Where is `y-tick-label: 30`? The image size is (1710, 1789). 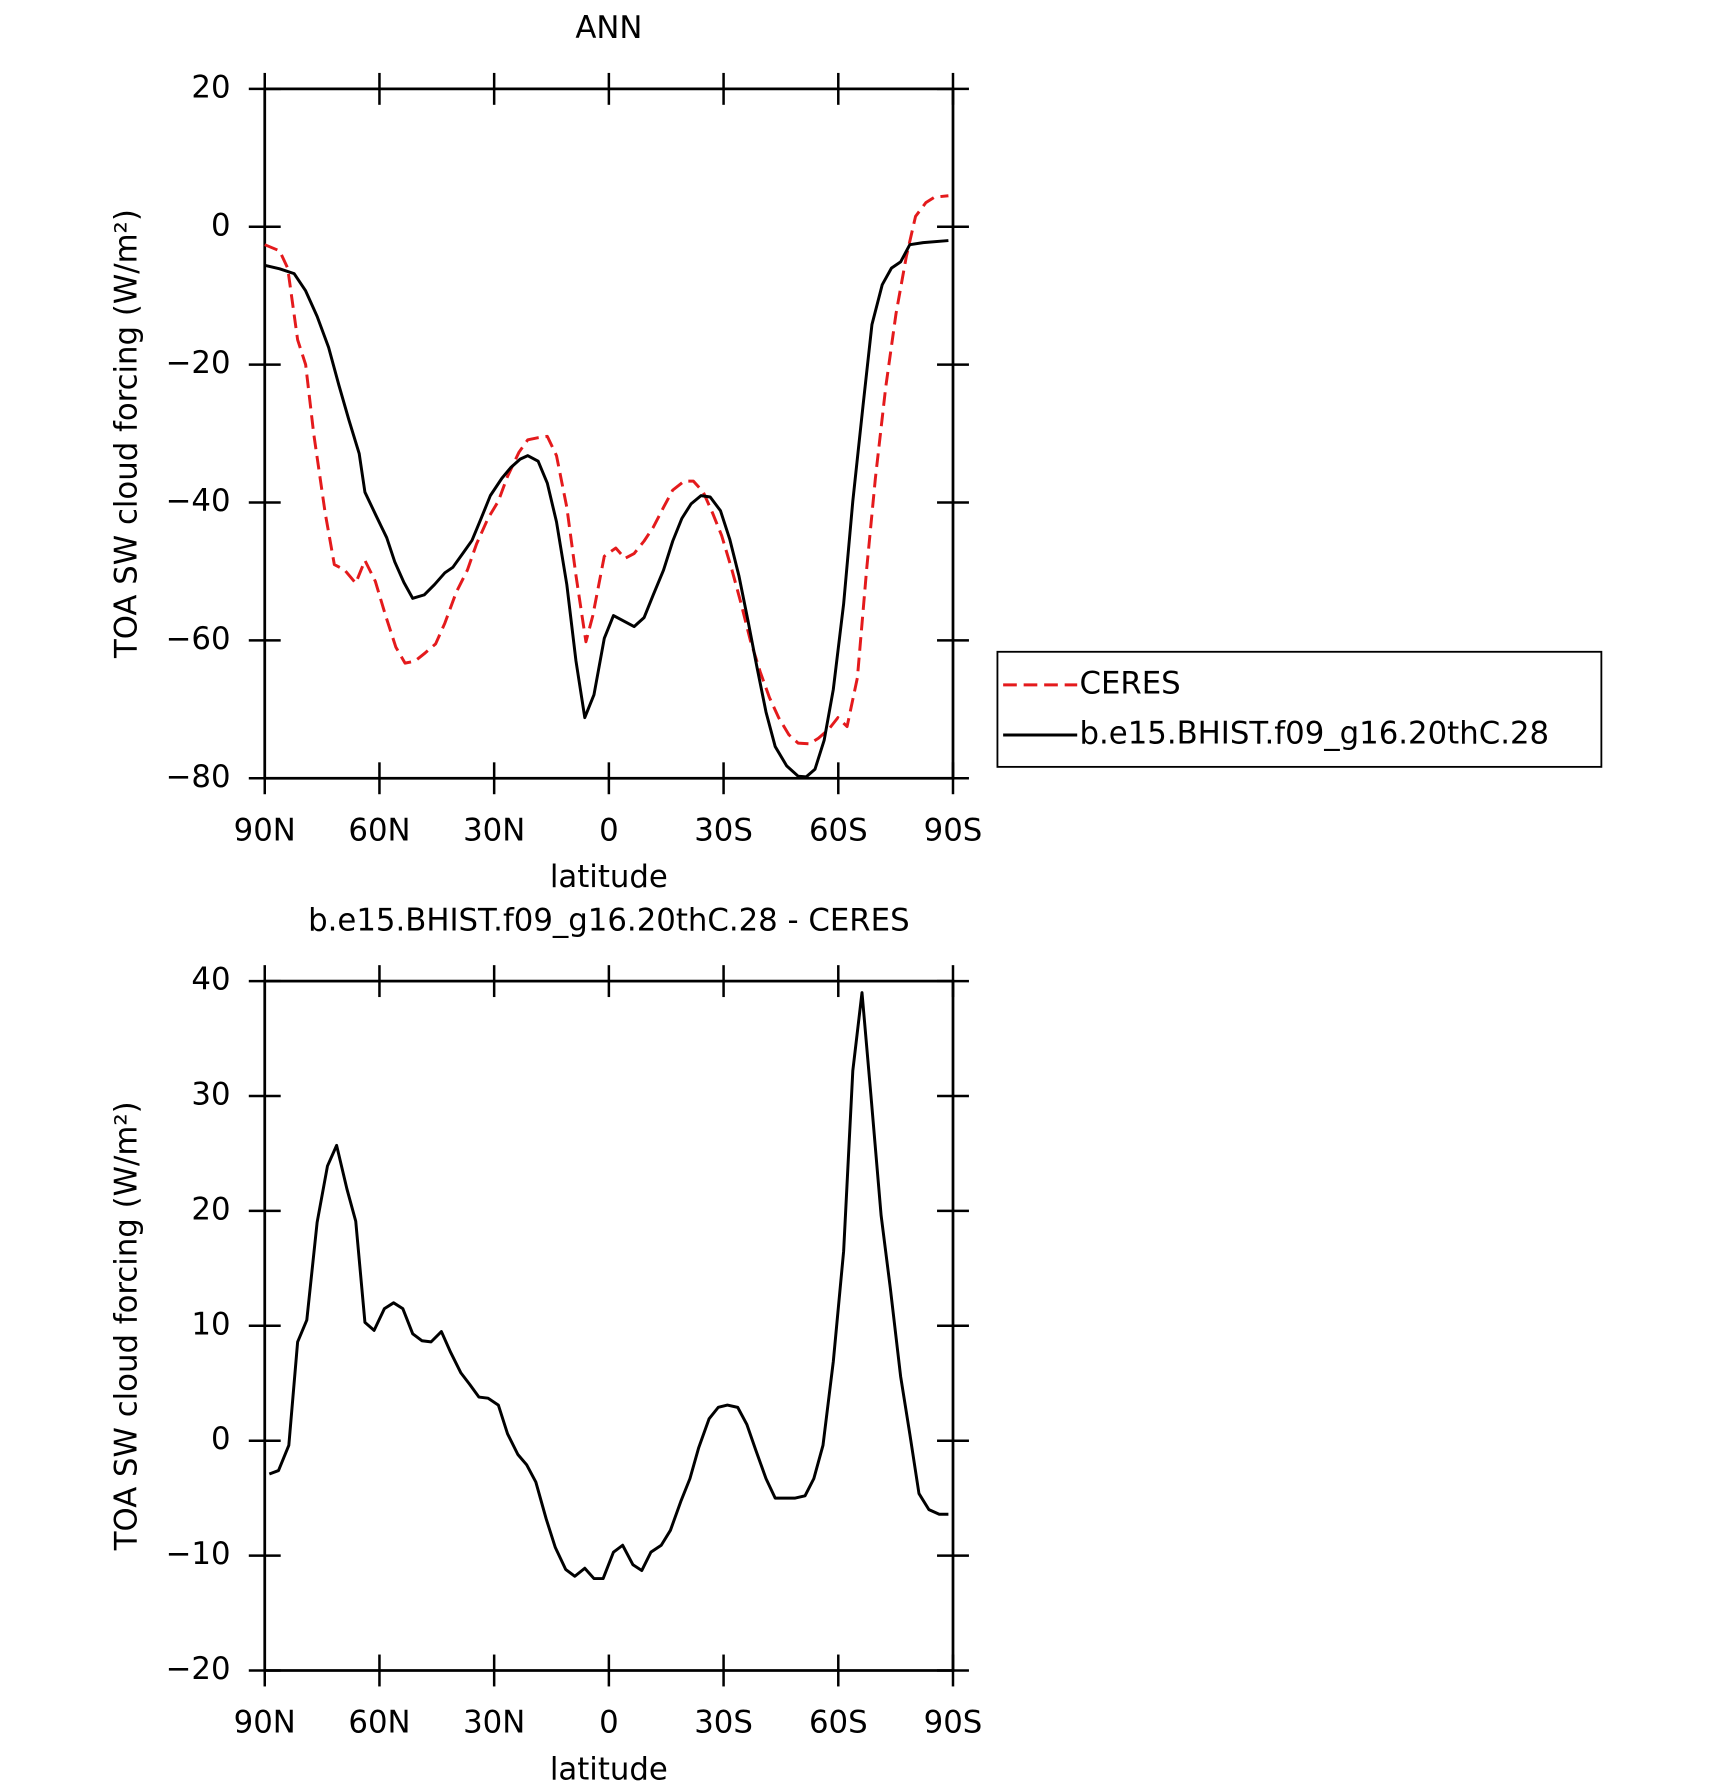
y-tick-label: 30 is located at coordinates (210, 1094).